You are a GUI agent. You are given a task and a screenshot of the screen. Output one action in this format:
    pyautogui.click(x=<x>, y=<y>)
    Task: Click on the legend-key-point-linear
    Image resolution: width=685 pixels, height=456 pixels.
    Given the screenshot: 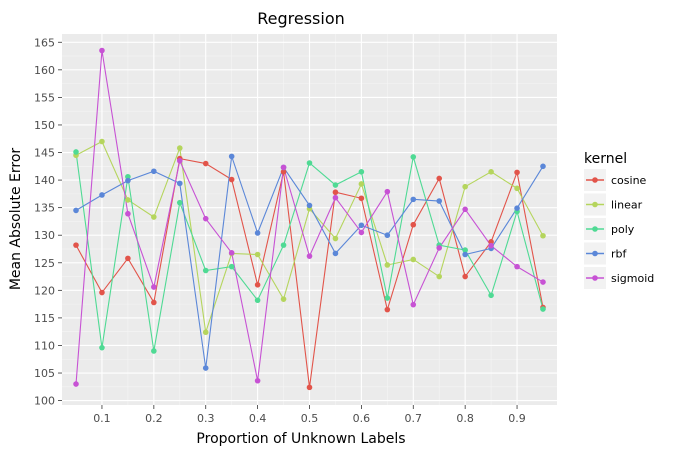 What is the action you would take?
    pyautogui.click(x=595, y=204)
    